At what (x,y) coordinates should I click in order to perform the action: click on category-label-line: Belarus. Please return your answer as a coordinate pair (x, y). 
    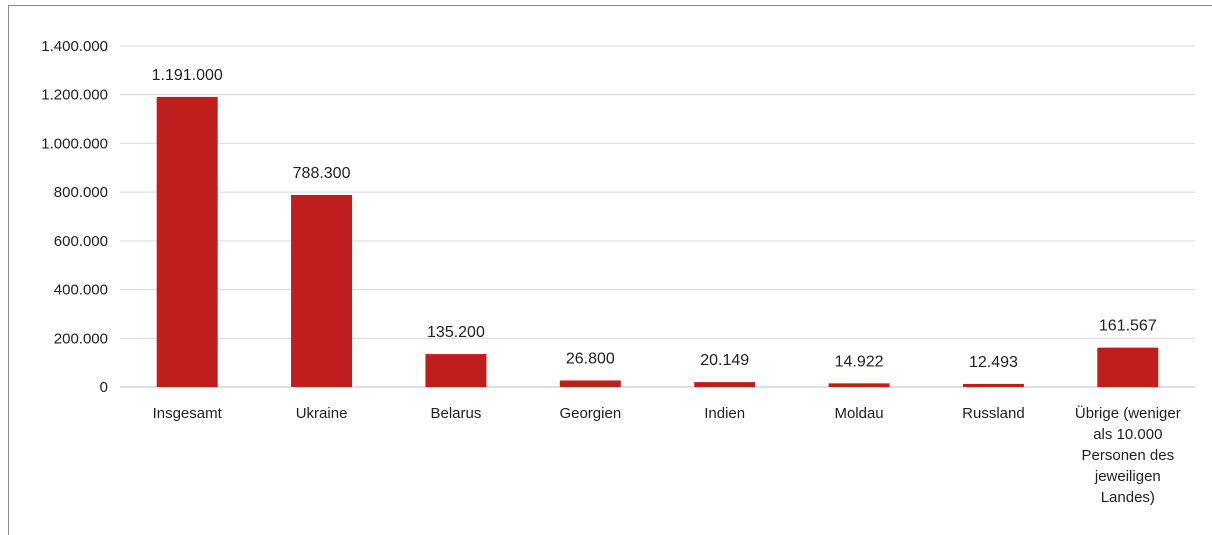
    Looking at the image, I should click on (456, 413).